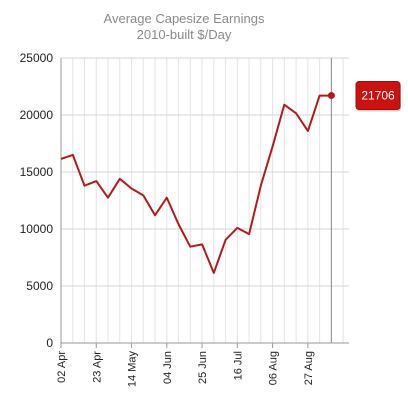 The height and width of the screenshot is (406, 408). I want to click on x-tick-label: 02 Apr, so click(62, 367).